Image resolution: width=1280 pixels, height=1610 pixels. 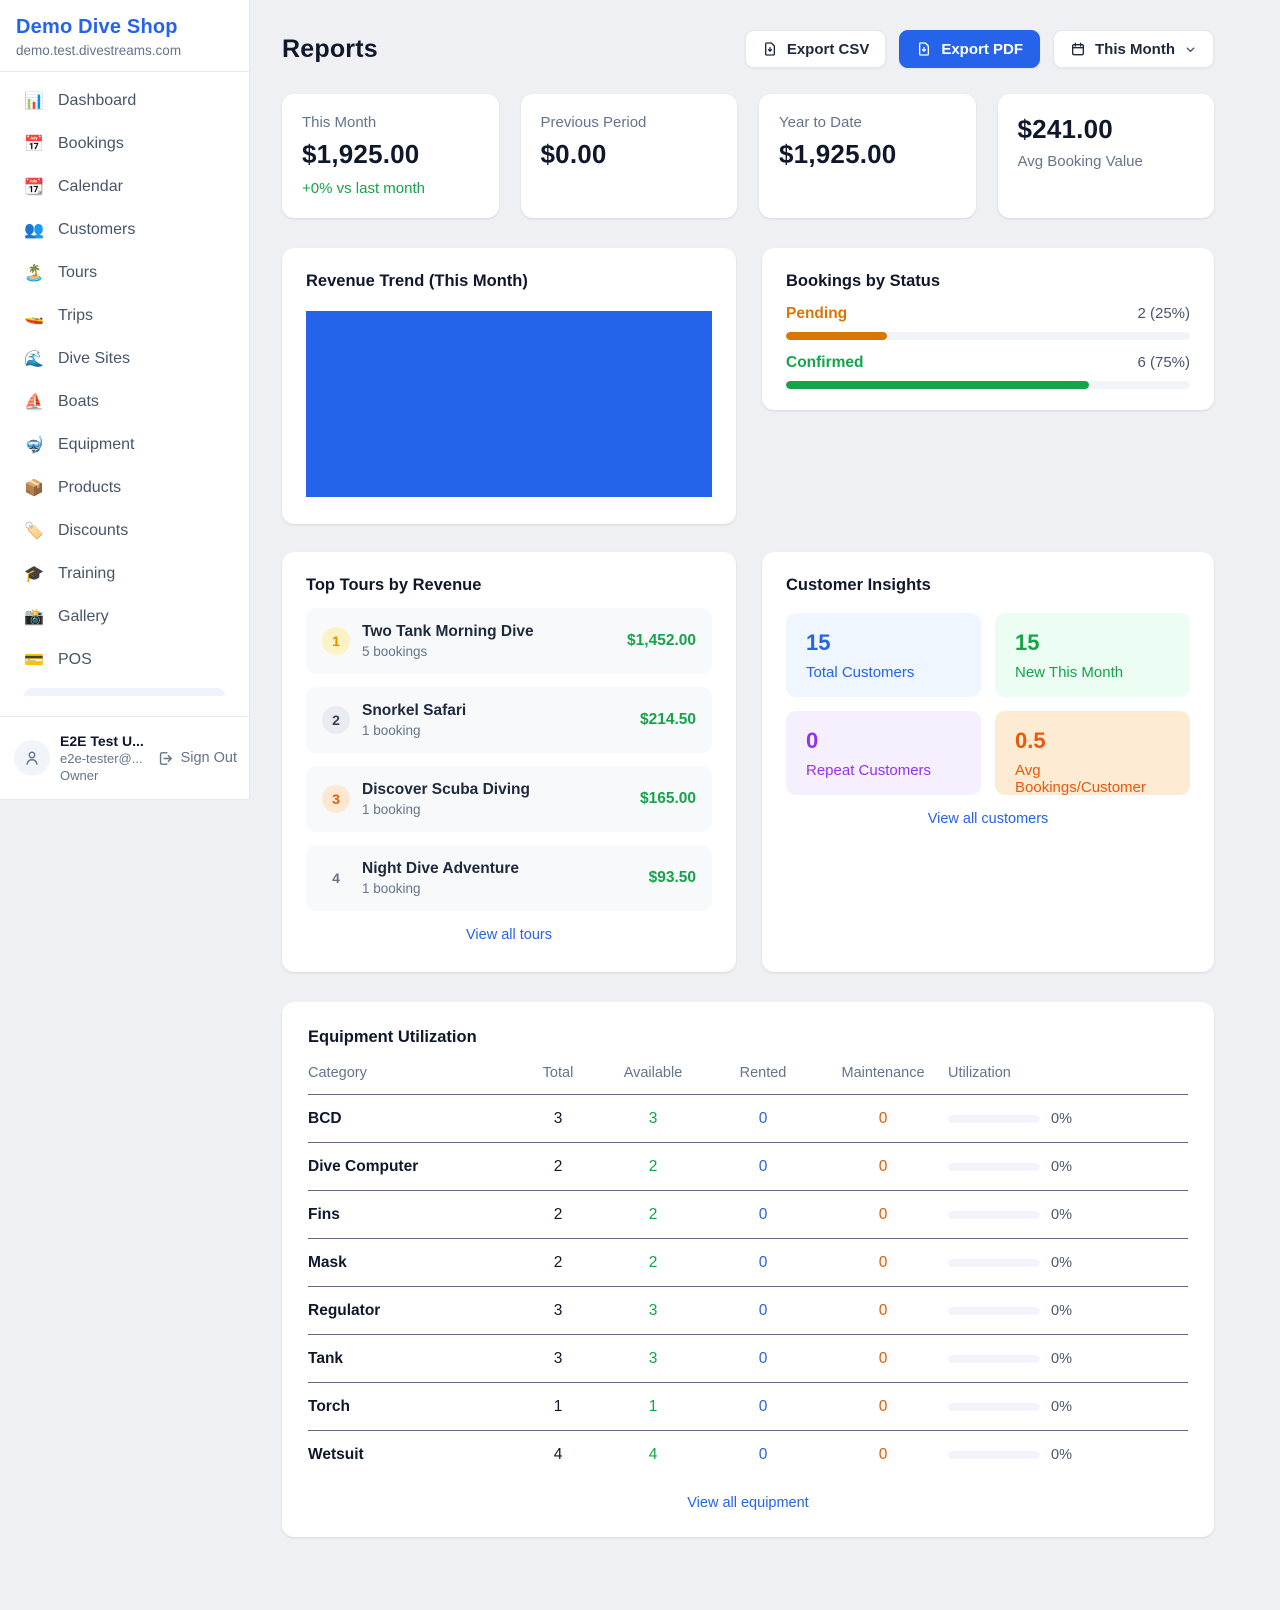 I want to click on camera-icon: 📸, so click(x=34, y=617).